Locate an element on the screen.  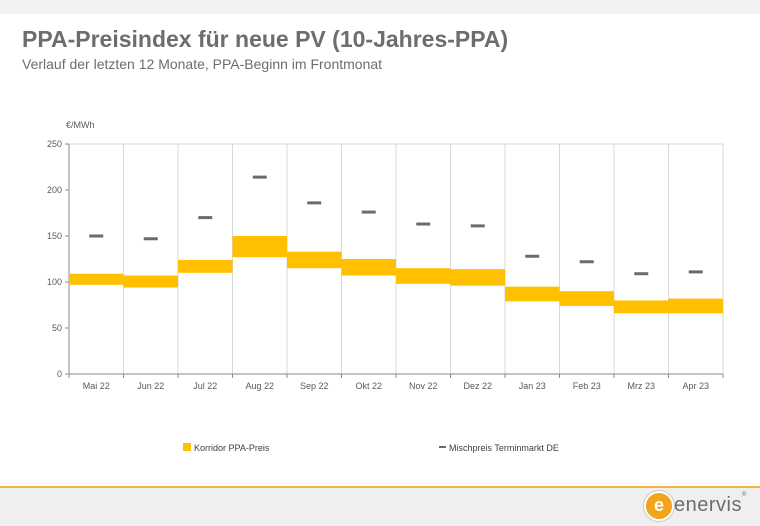
y-tick-label: 150 is located at coordinates (54, 236).